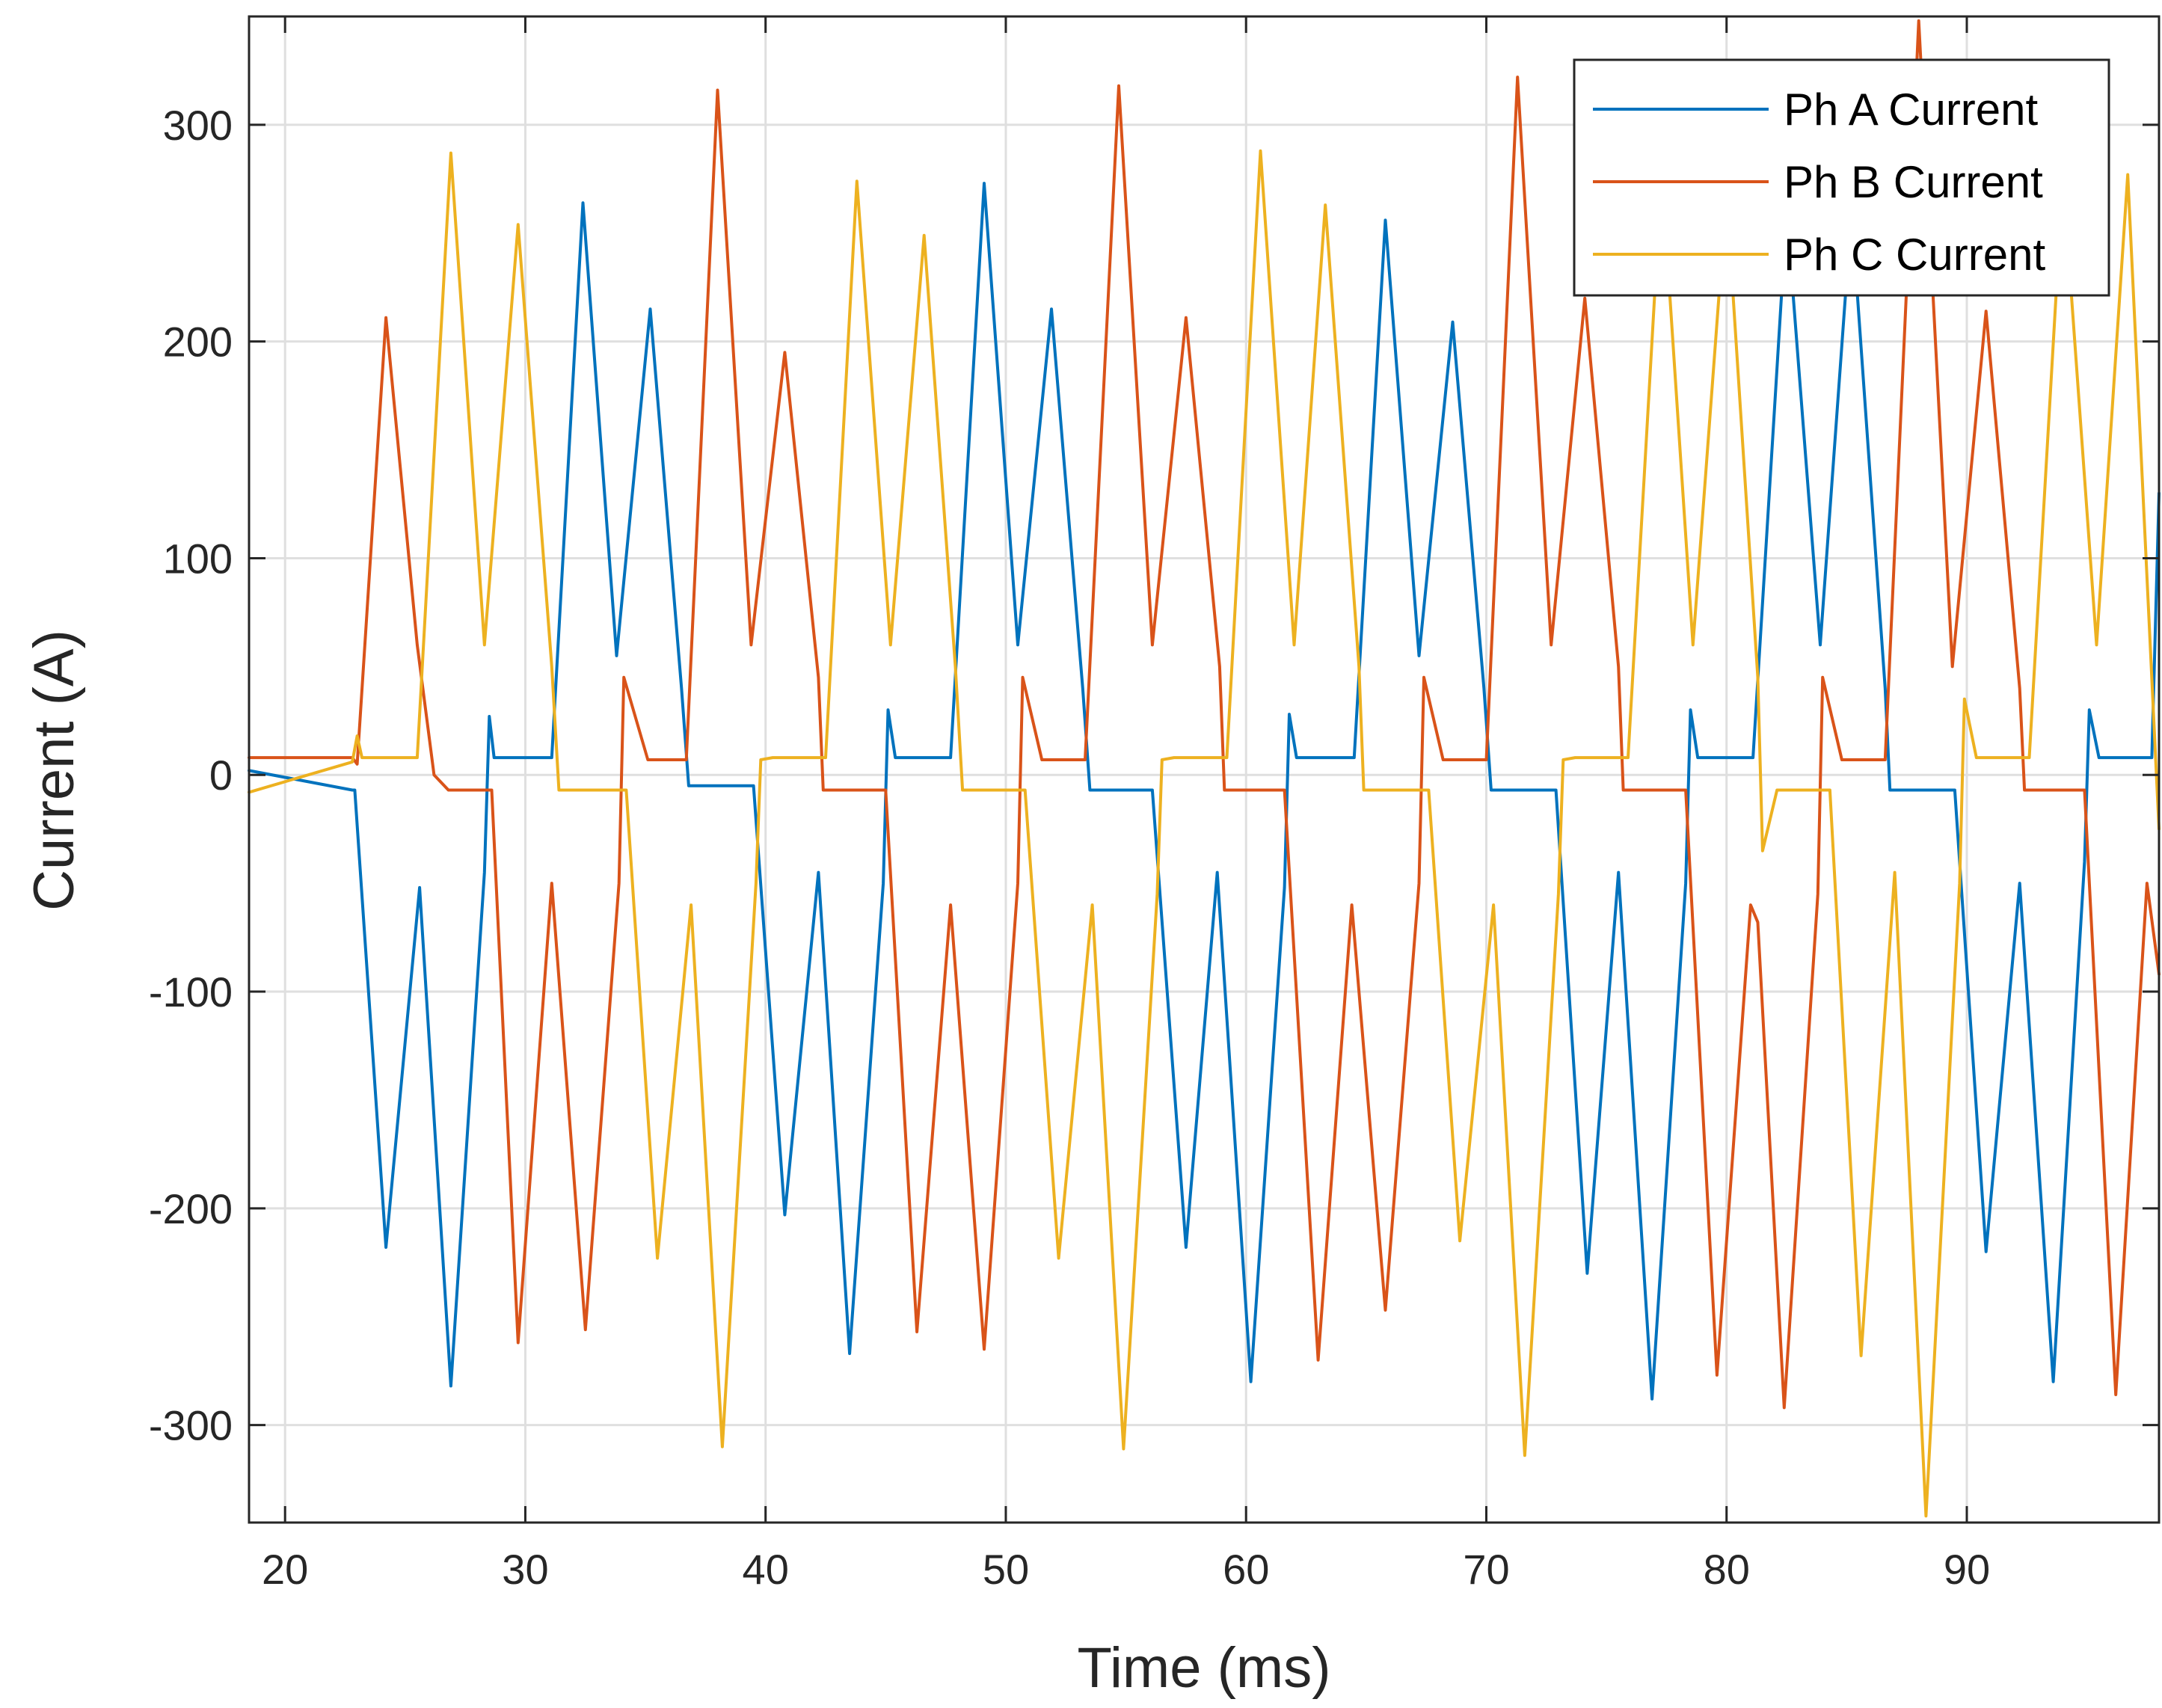 The image size is (2162, 1708). I want to click on x-tick-label: 60, so click(1246, 1569).